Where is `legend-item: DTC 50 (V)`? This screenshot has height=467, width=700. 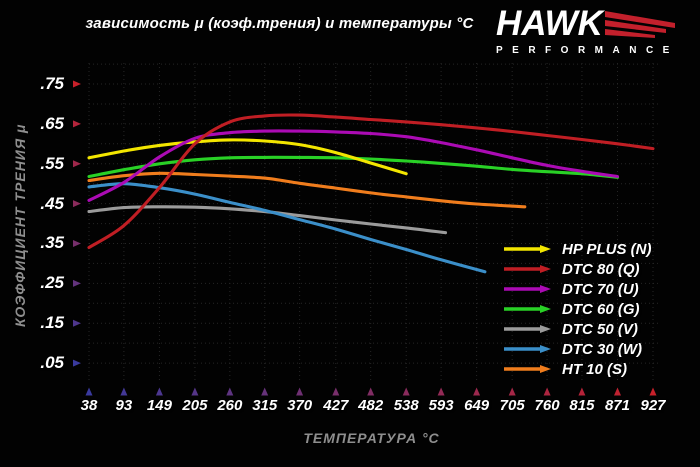 legend-item: DTC 50 (V) is located at coordinates (577, 329).